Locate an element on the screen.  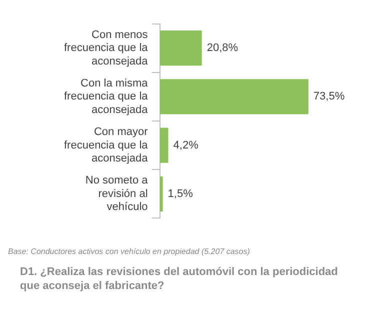
y-tick-label: No someto a revisión al vehículo is located at coordinates (117, 194).